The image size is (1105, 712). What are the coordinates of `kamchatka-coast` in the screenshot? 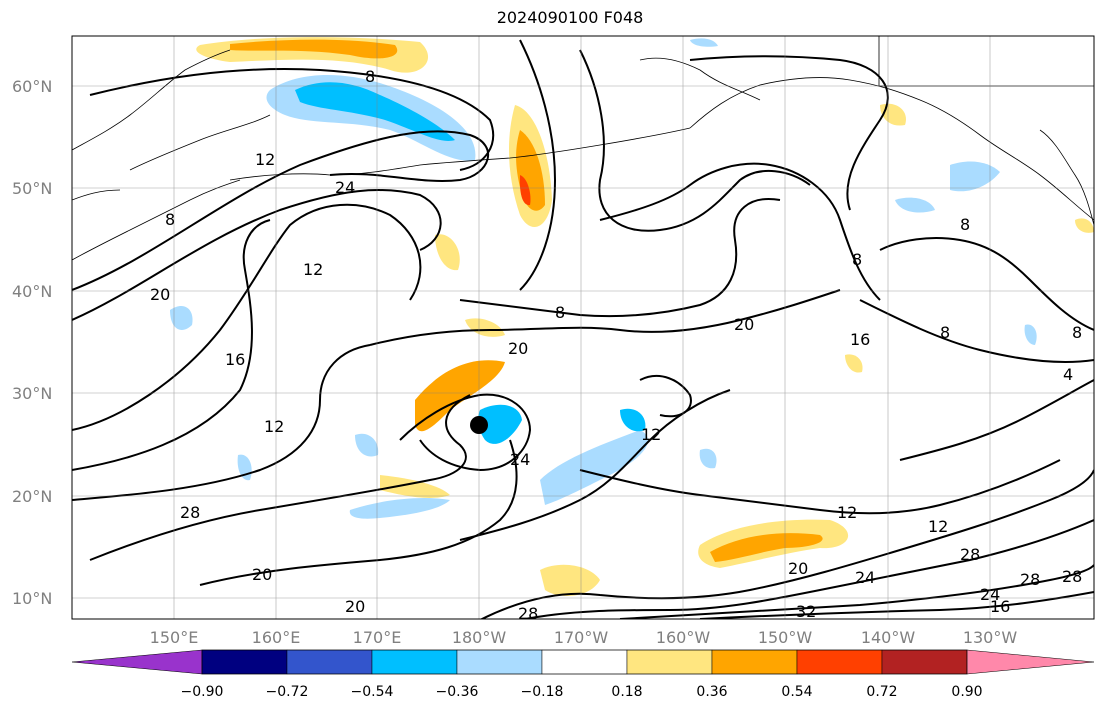 It's located at (171, 125).